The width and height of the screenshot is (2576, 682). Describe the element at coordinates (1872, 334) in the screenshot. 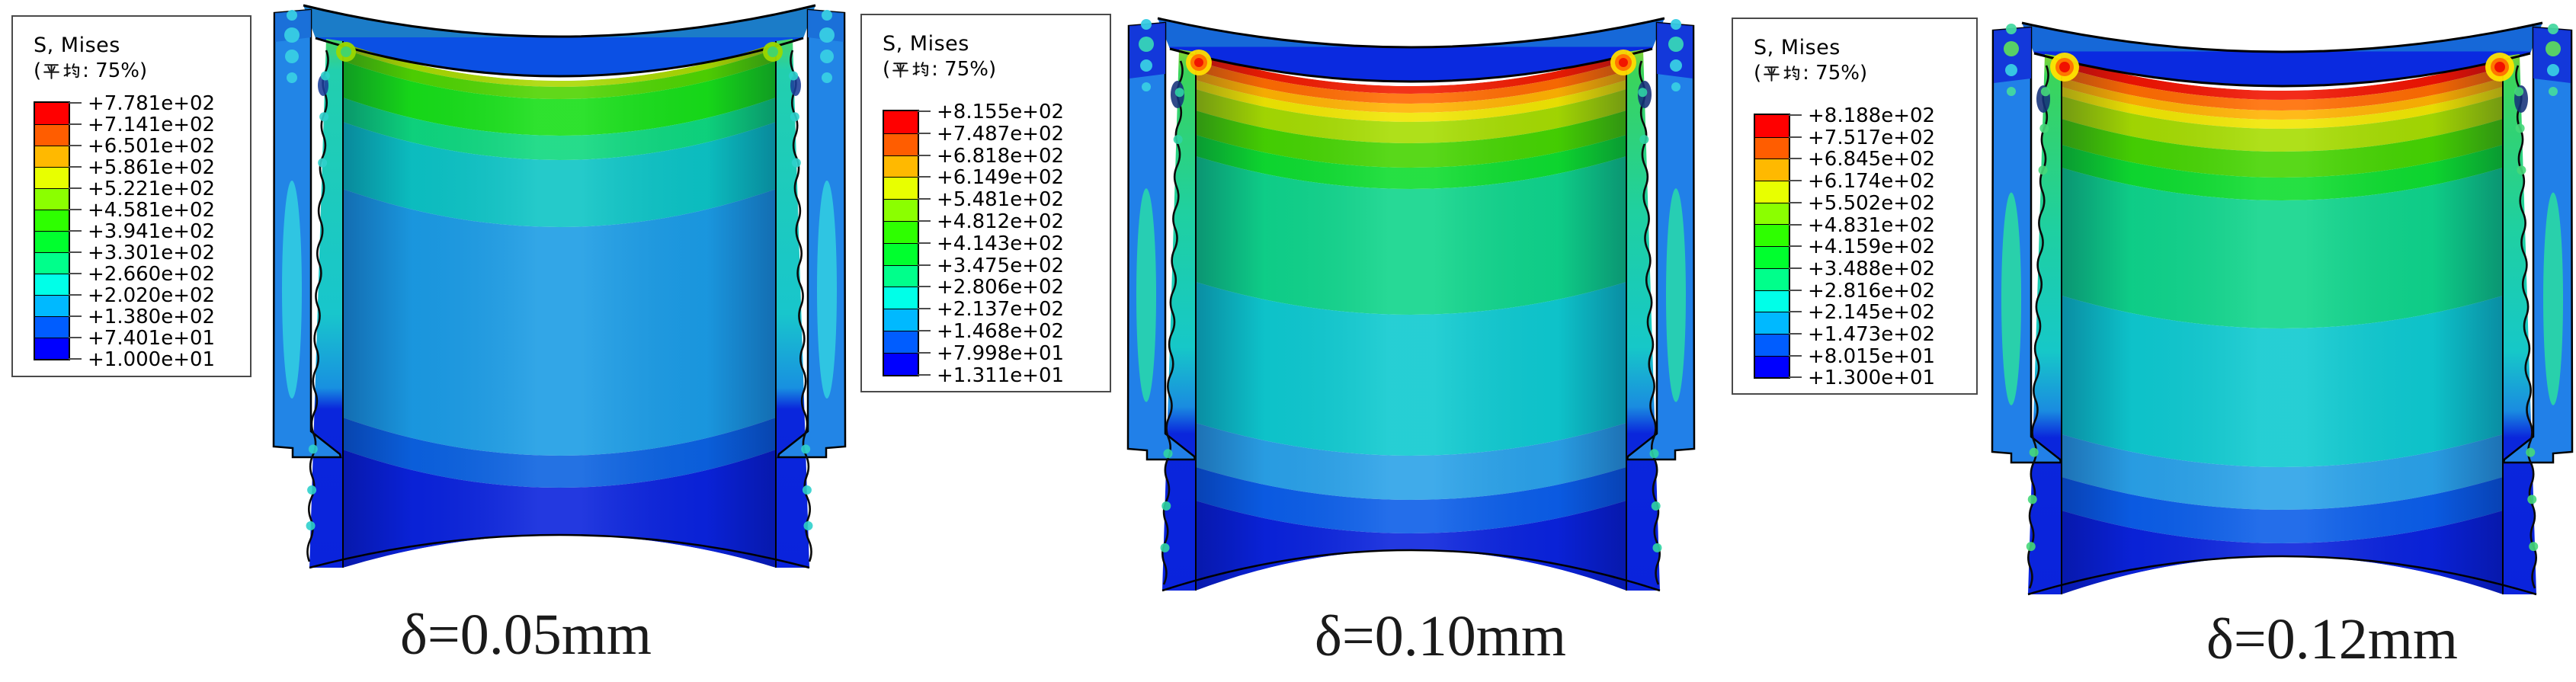

I see `legend-tick-label: +1.473e+02` at that location.